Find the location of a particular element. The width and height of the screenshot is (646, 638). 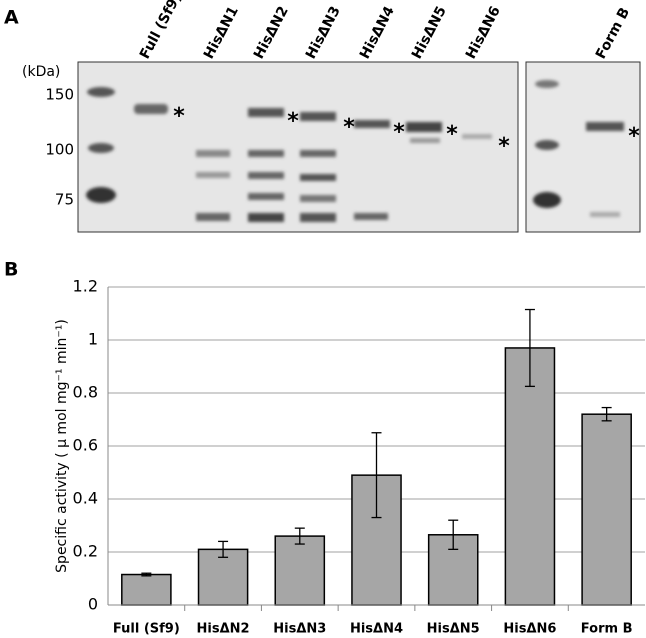

panel-label: B is located at coordinates (11, 270).